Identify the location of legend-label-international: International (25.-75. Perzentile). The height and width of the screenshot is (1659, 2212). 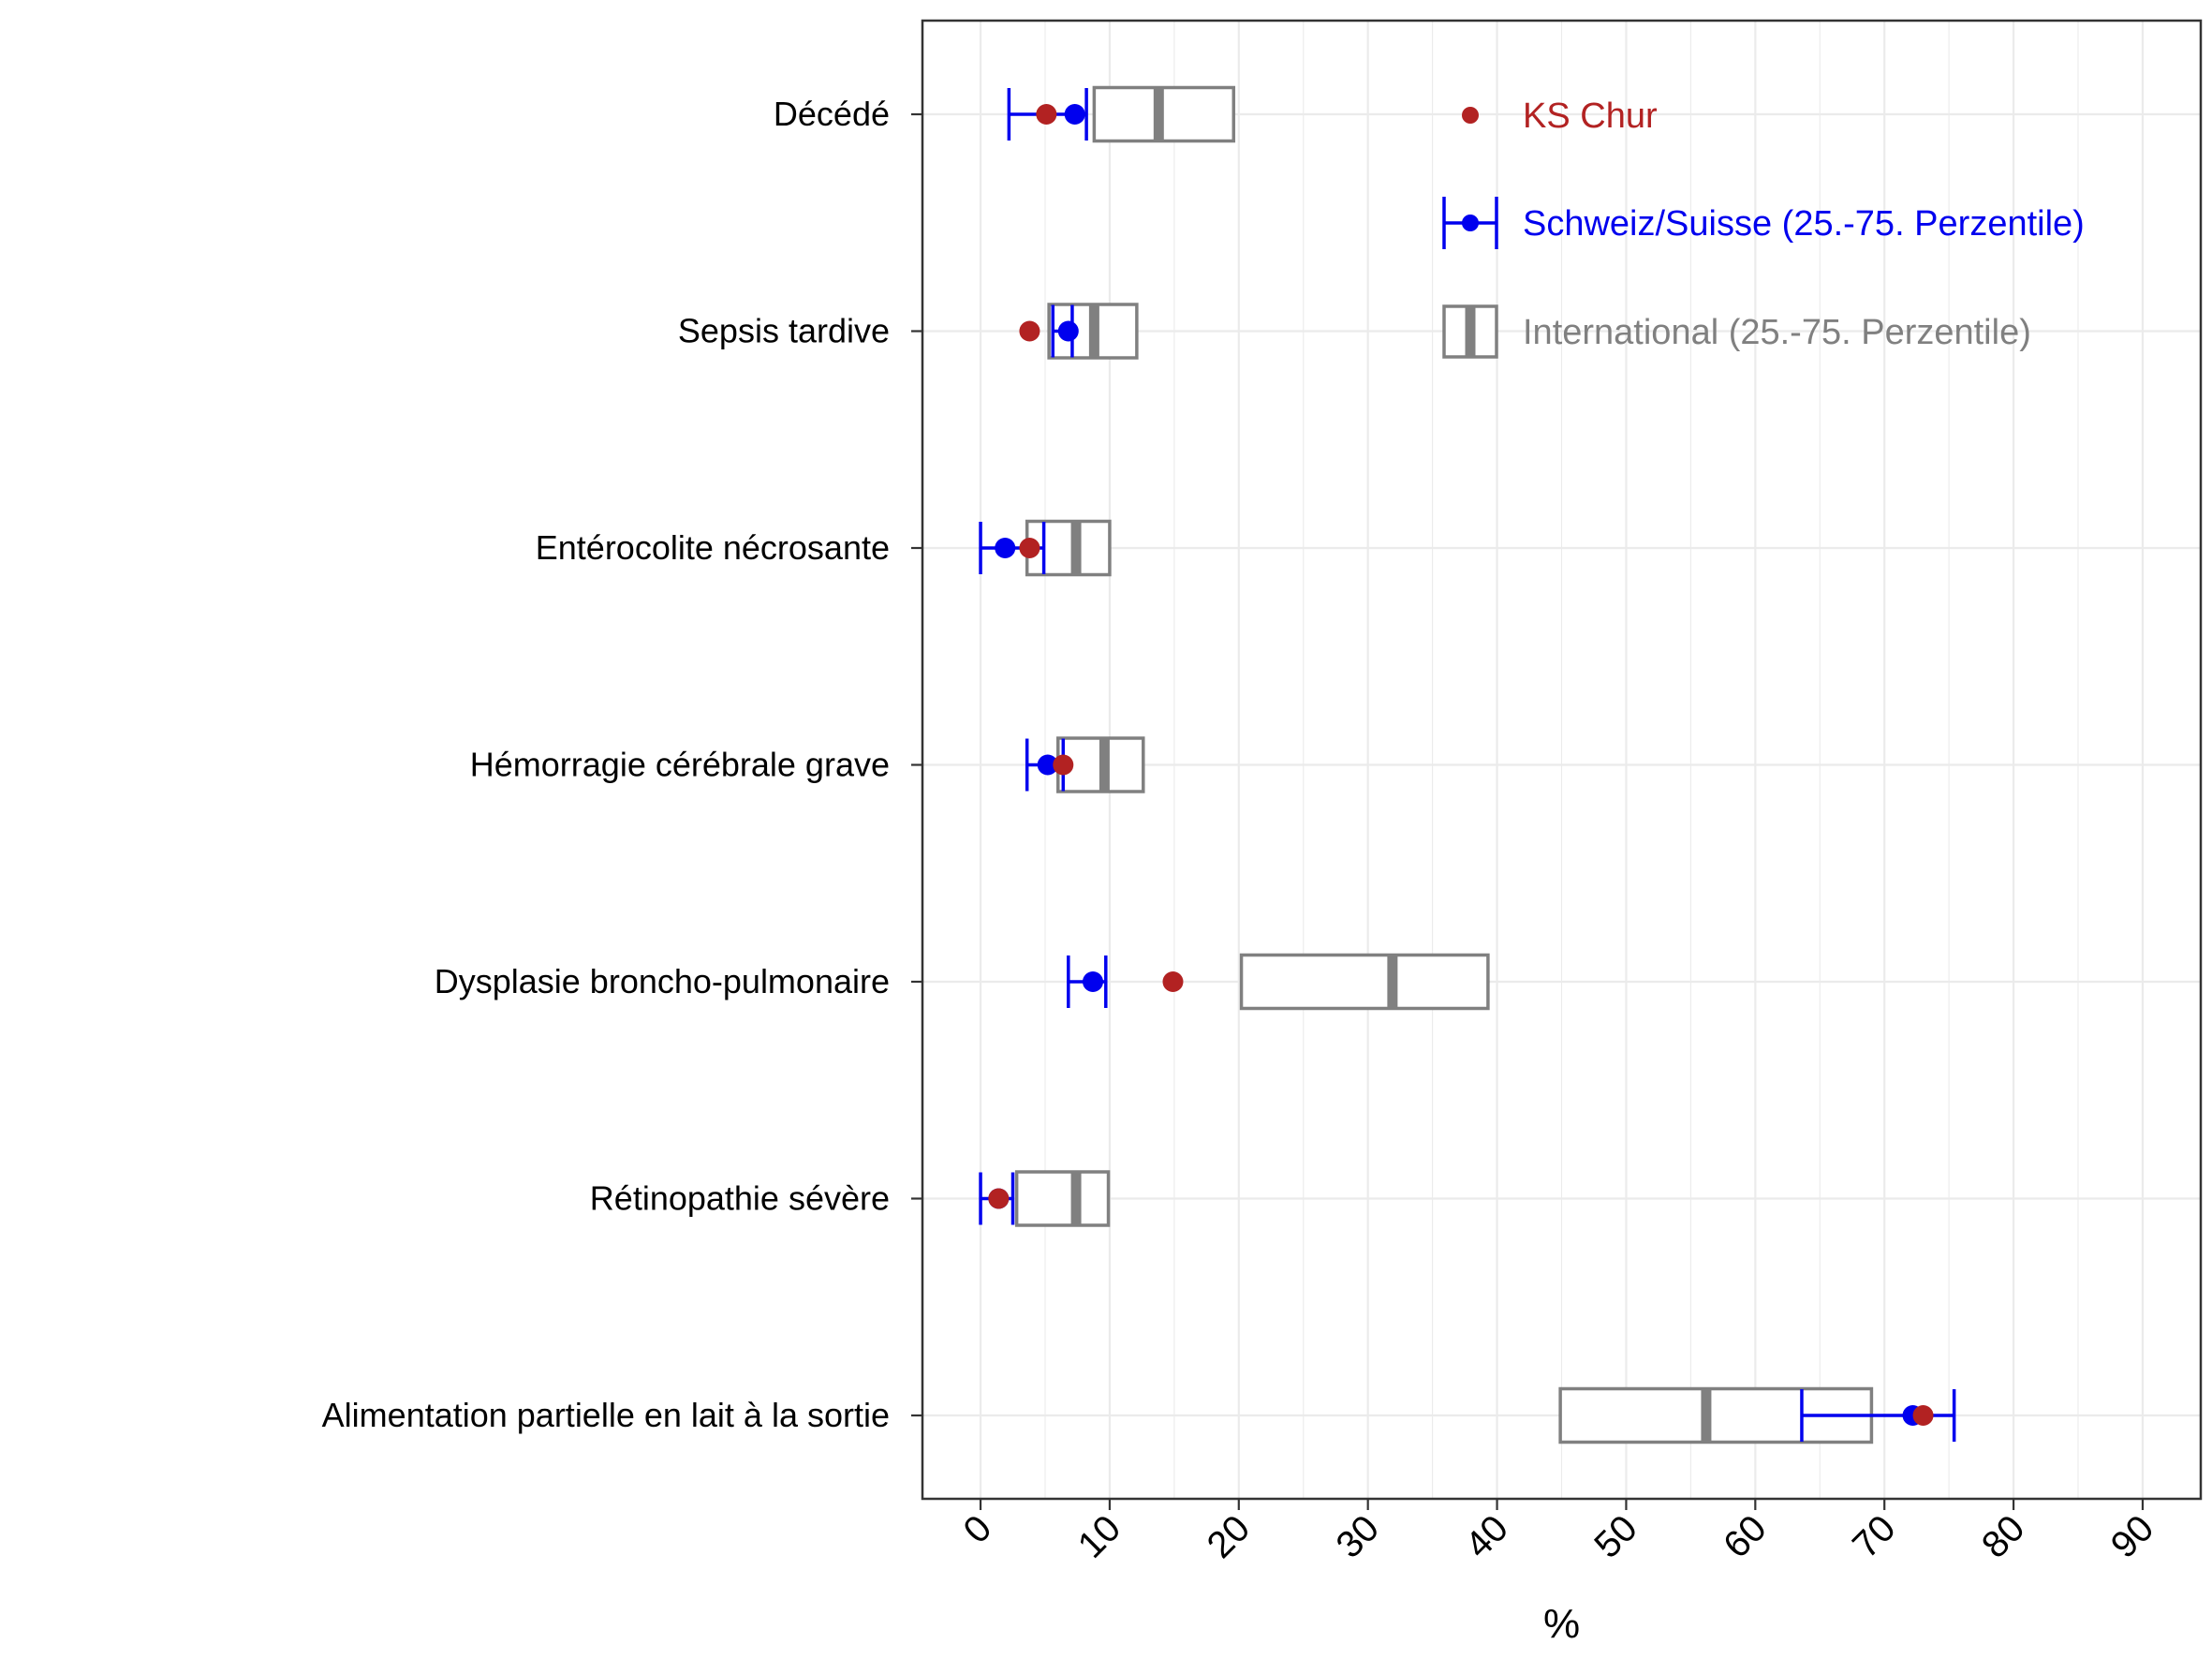
(1777, 332).